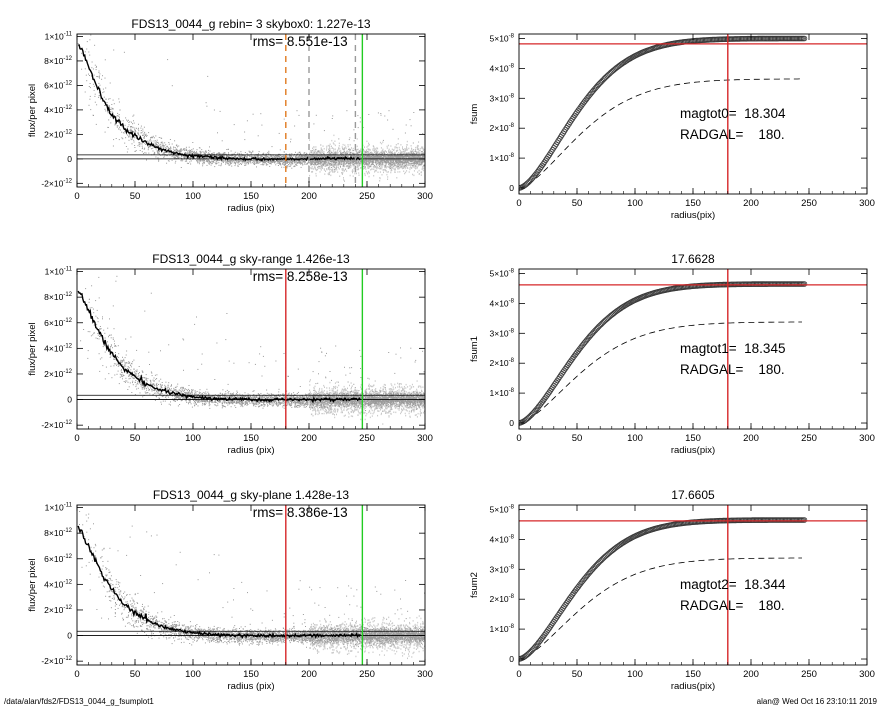 The image size is (885, 708). What do you see at coordinates (250, 24) in the screenshot?
I see `panel-title: FDS13_0044_g rebin= 3 skybox0: 1.227e-13` at bounding box center [250, 24].